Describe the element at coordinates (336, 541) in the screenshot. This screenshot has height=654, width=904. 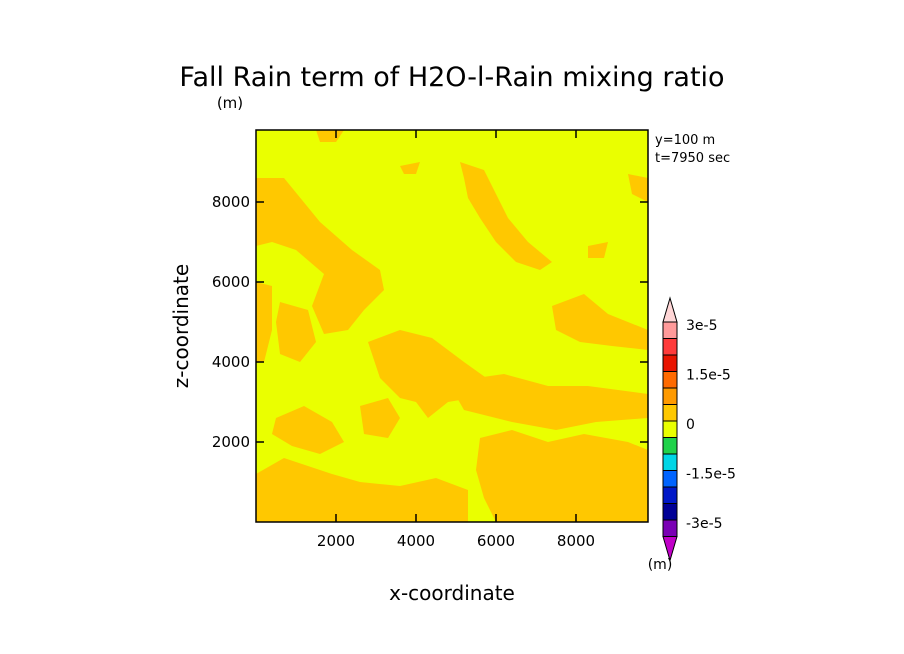
I see `x-tick-label: 2000` at that location.